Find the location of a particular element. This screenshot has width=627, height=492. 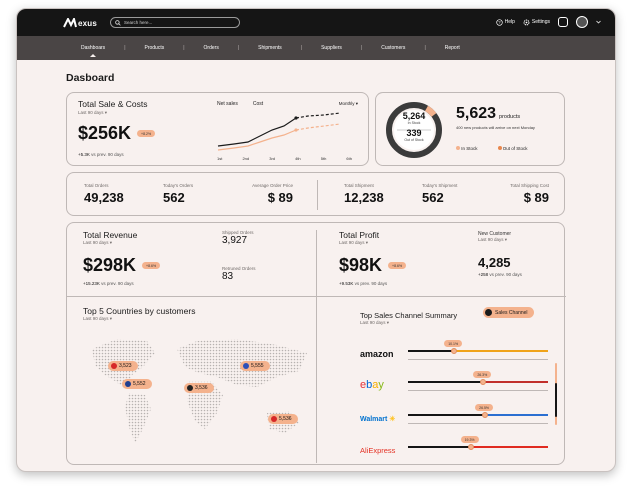

gear-icon is located at coordinates (526, 22).